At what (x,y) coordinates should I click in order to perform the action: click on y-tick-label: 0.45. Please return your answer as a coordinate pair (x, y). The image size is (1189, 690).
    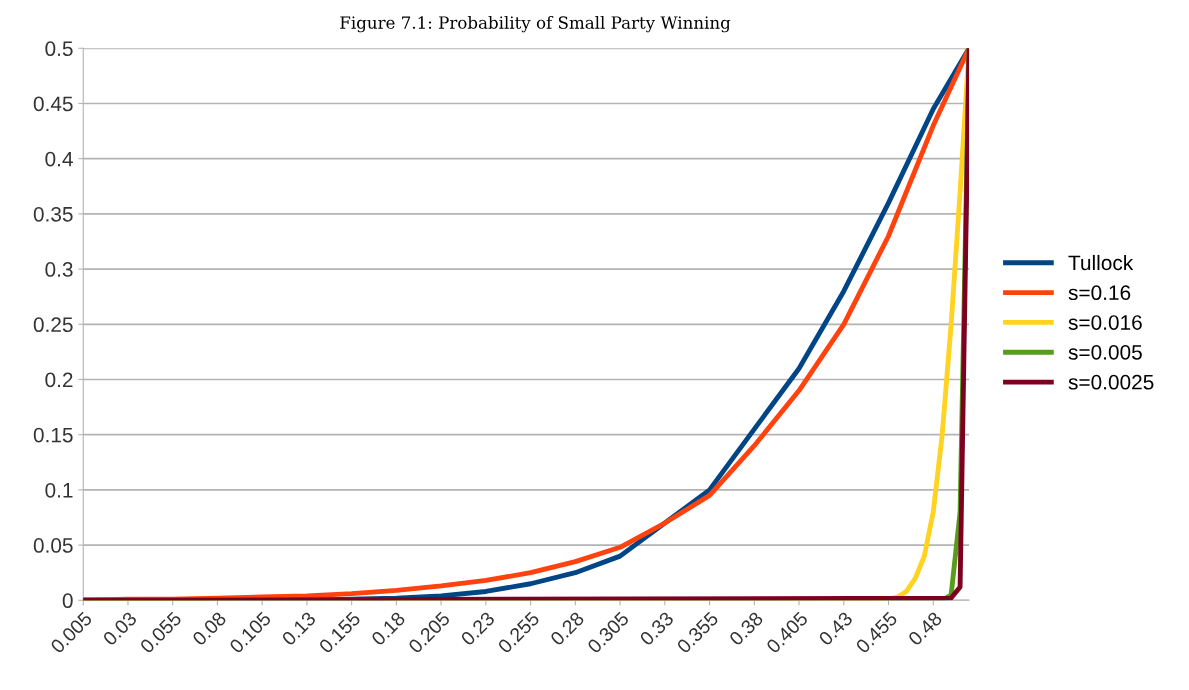
    Looking at the image, I should click on (53, 104).